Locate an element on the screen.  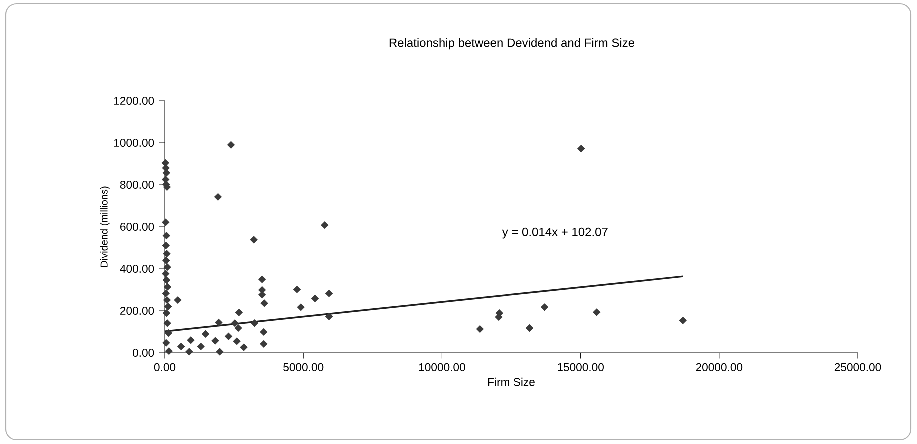
x-tick-label: 25000.00 is located at coordinates (858, 367).